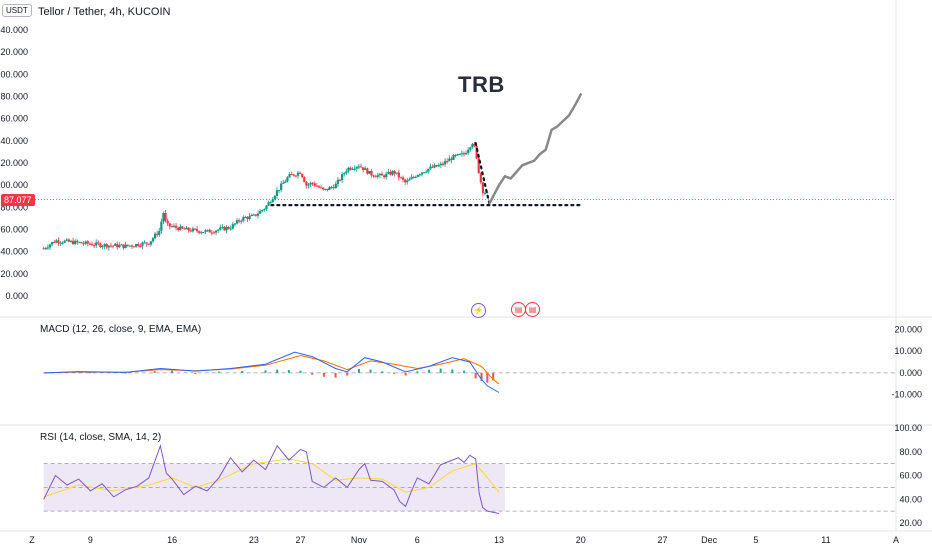  I want to click on macd-label: MACD (12, 26, close, 9, EMA, EMA), so click(121, 329).